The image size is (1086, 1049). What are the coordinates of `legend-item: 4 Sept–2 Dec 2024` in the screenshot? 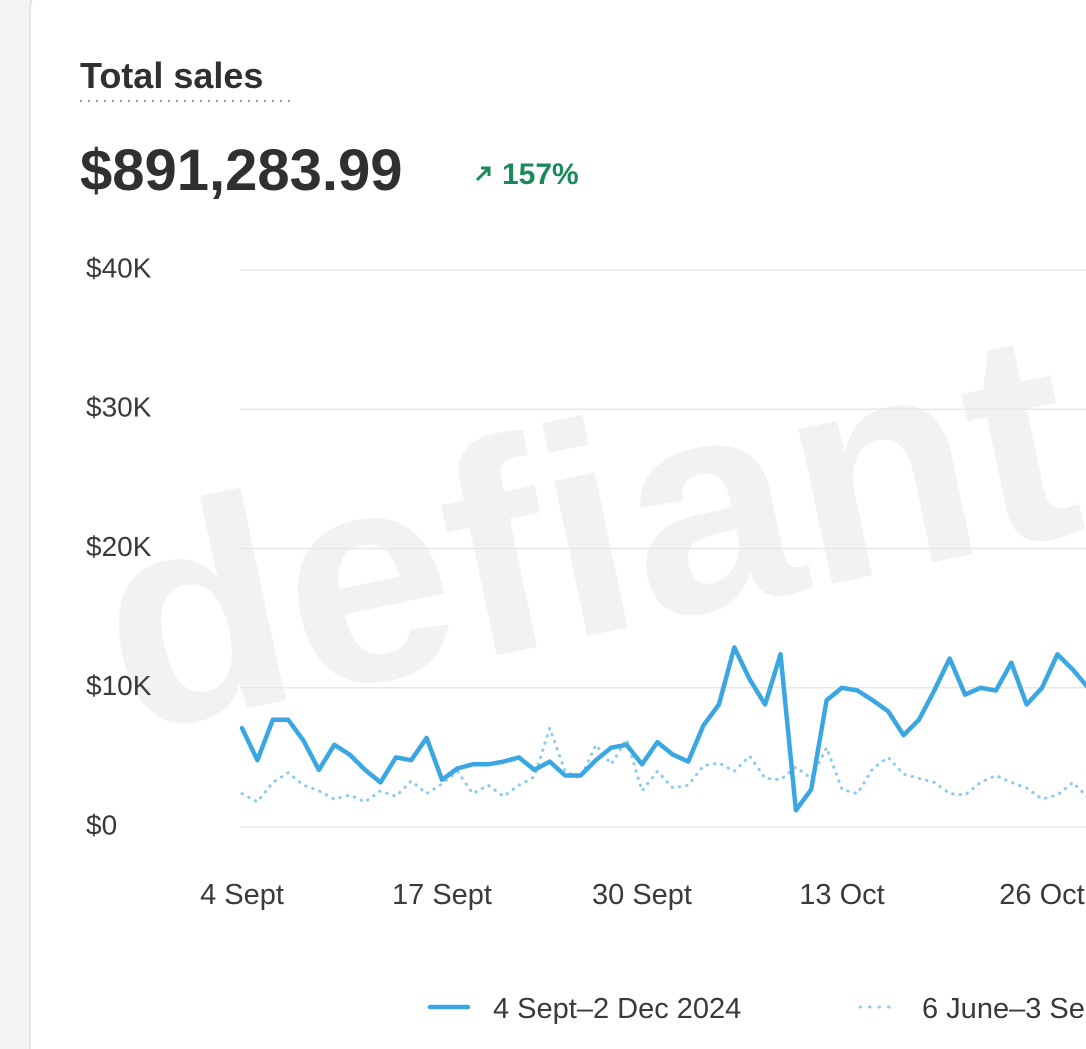 It's located at (584, 1009).